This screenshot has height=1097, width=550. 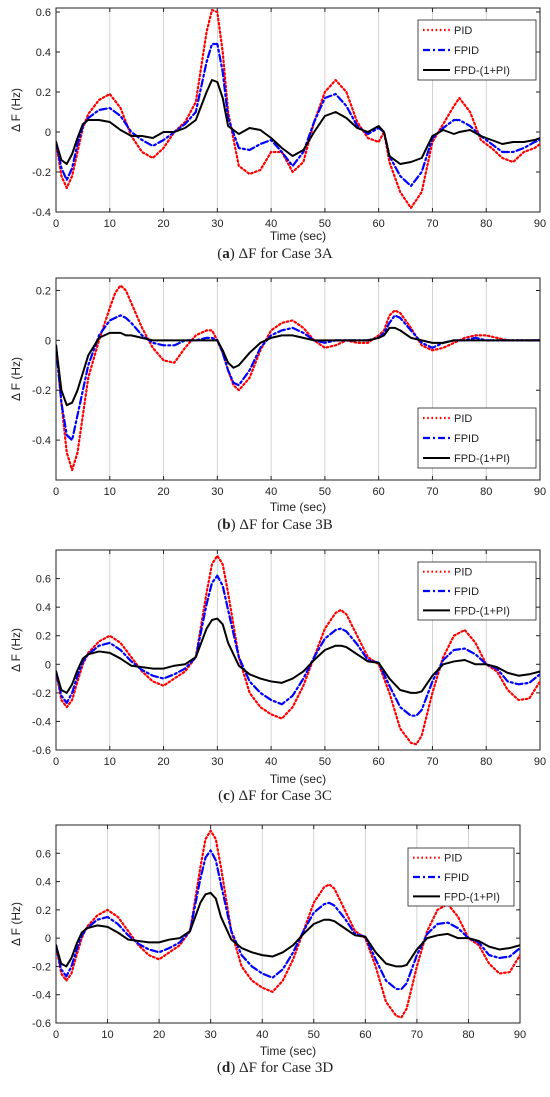 I want to click on figure-caption: (c) ΔF for Case 3C, so click(x=275, y=796).